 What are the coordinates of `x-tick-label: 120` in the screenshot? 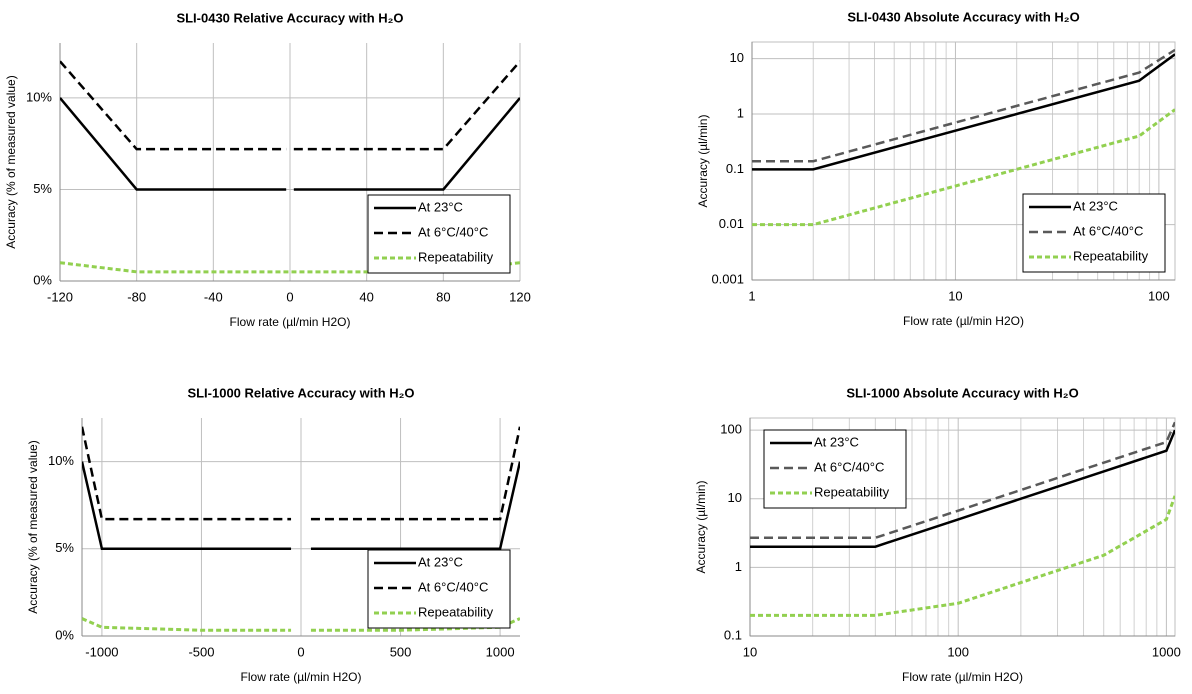 It's located at (520, 296).